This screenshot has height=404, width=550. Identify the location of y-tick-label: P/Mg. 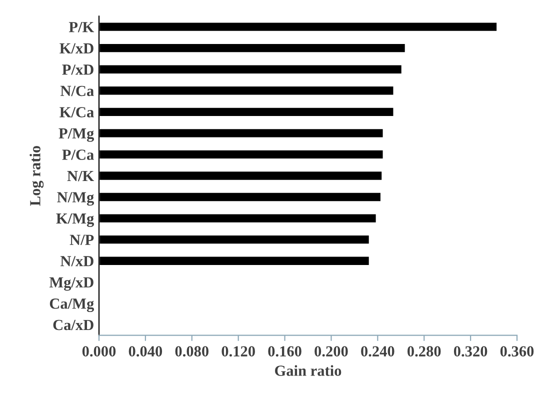
(76, 135).